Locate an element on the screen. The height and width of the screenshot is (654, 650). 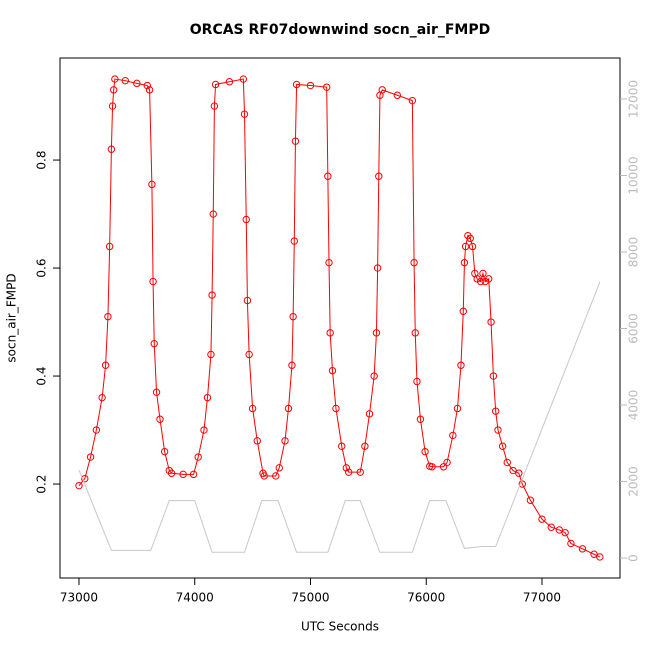
y2-tick-label: 6000 is located at coordinates (634, 328).